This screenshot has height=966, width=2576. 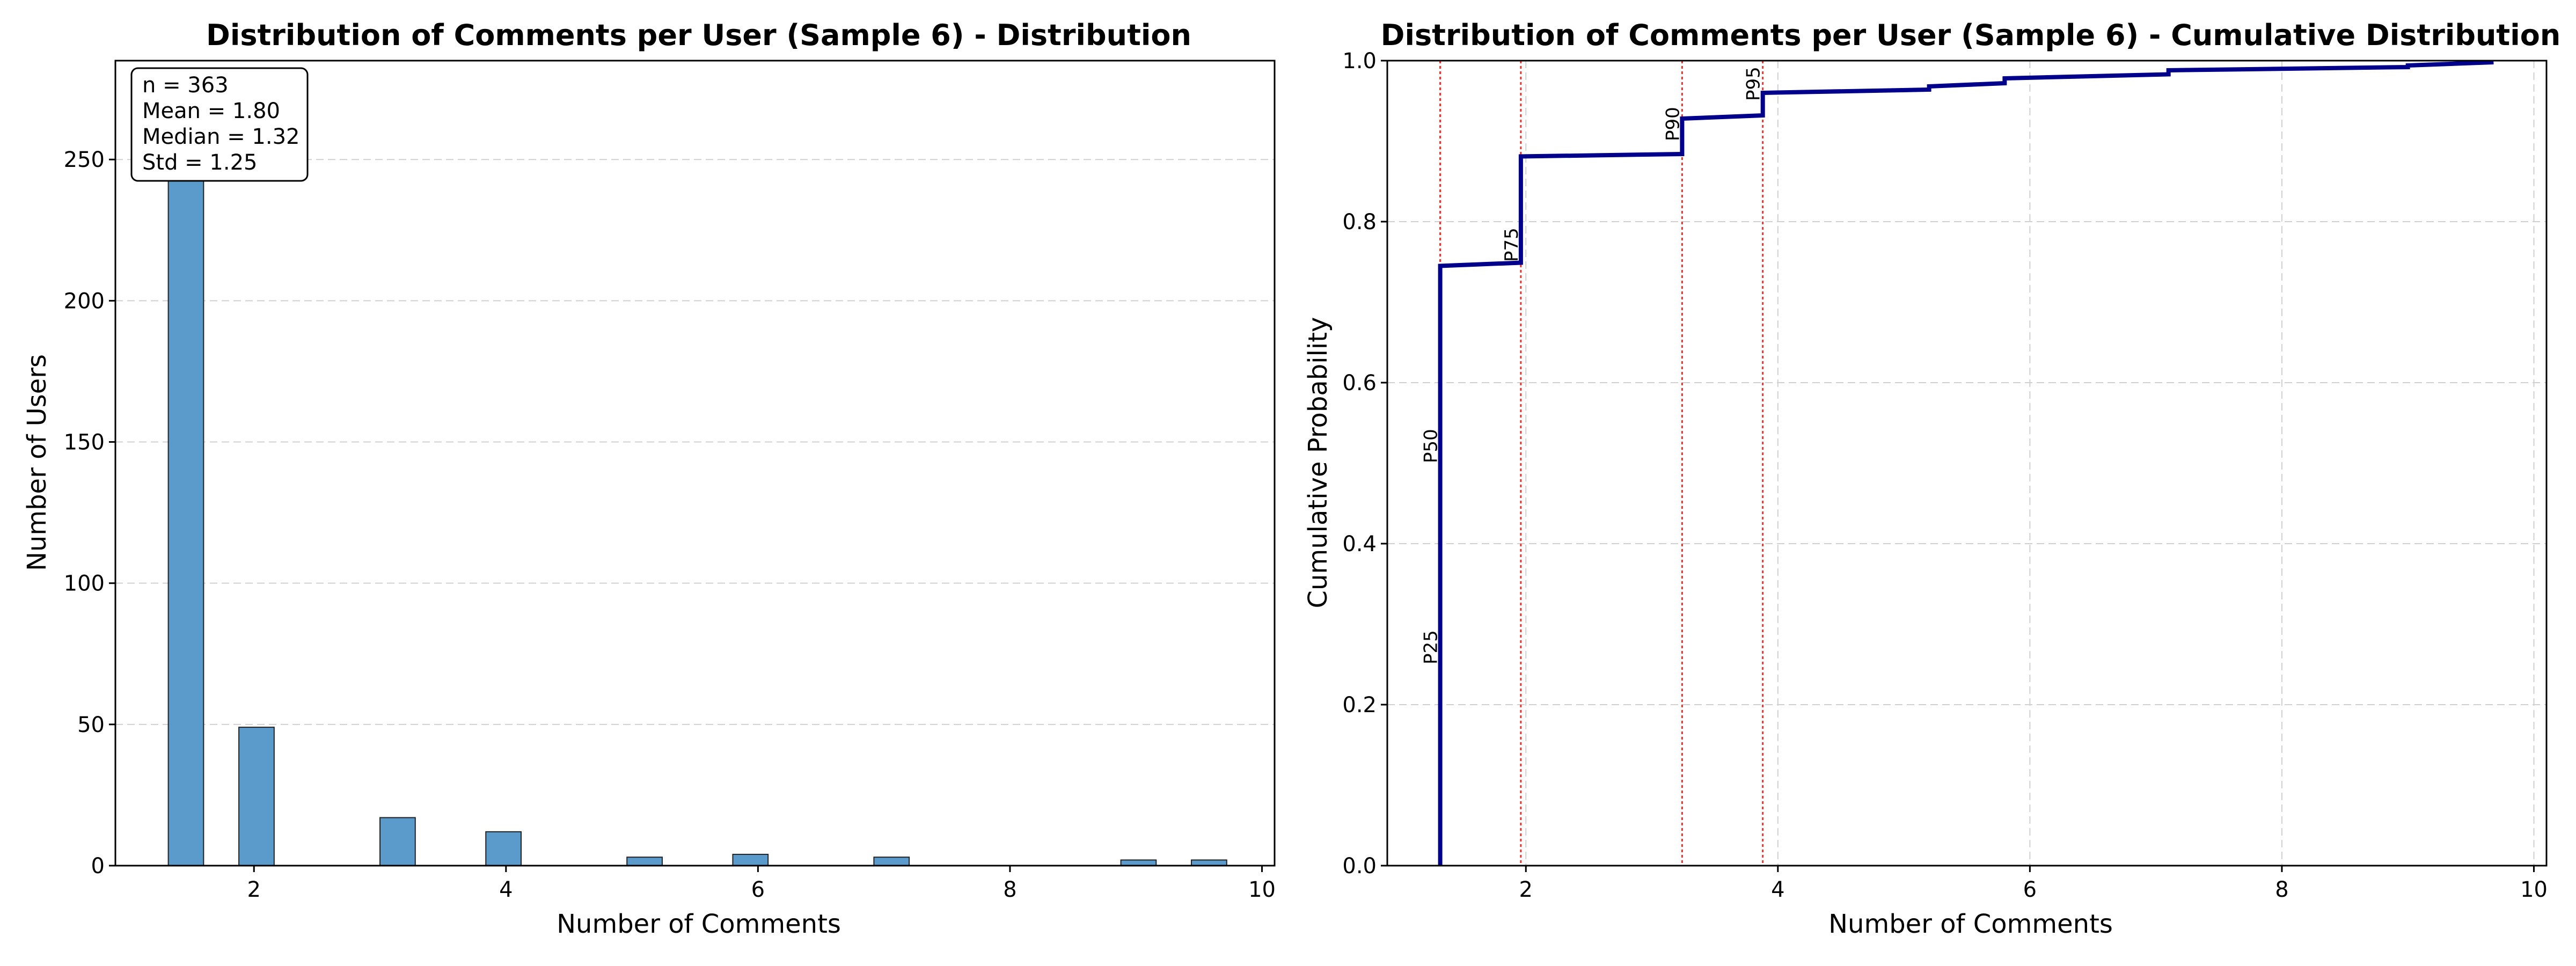 What do you see at coordinates (1359, 544) in the screenshot?
I see `cdf-y-tick-label: 0.4` at bounding box center [1359, 544].